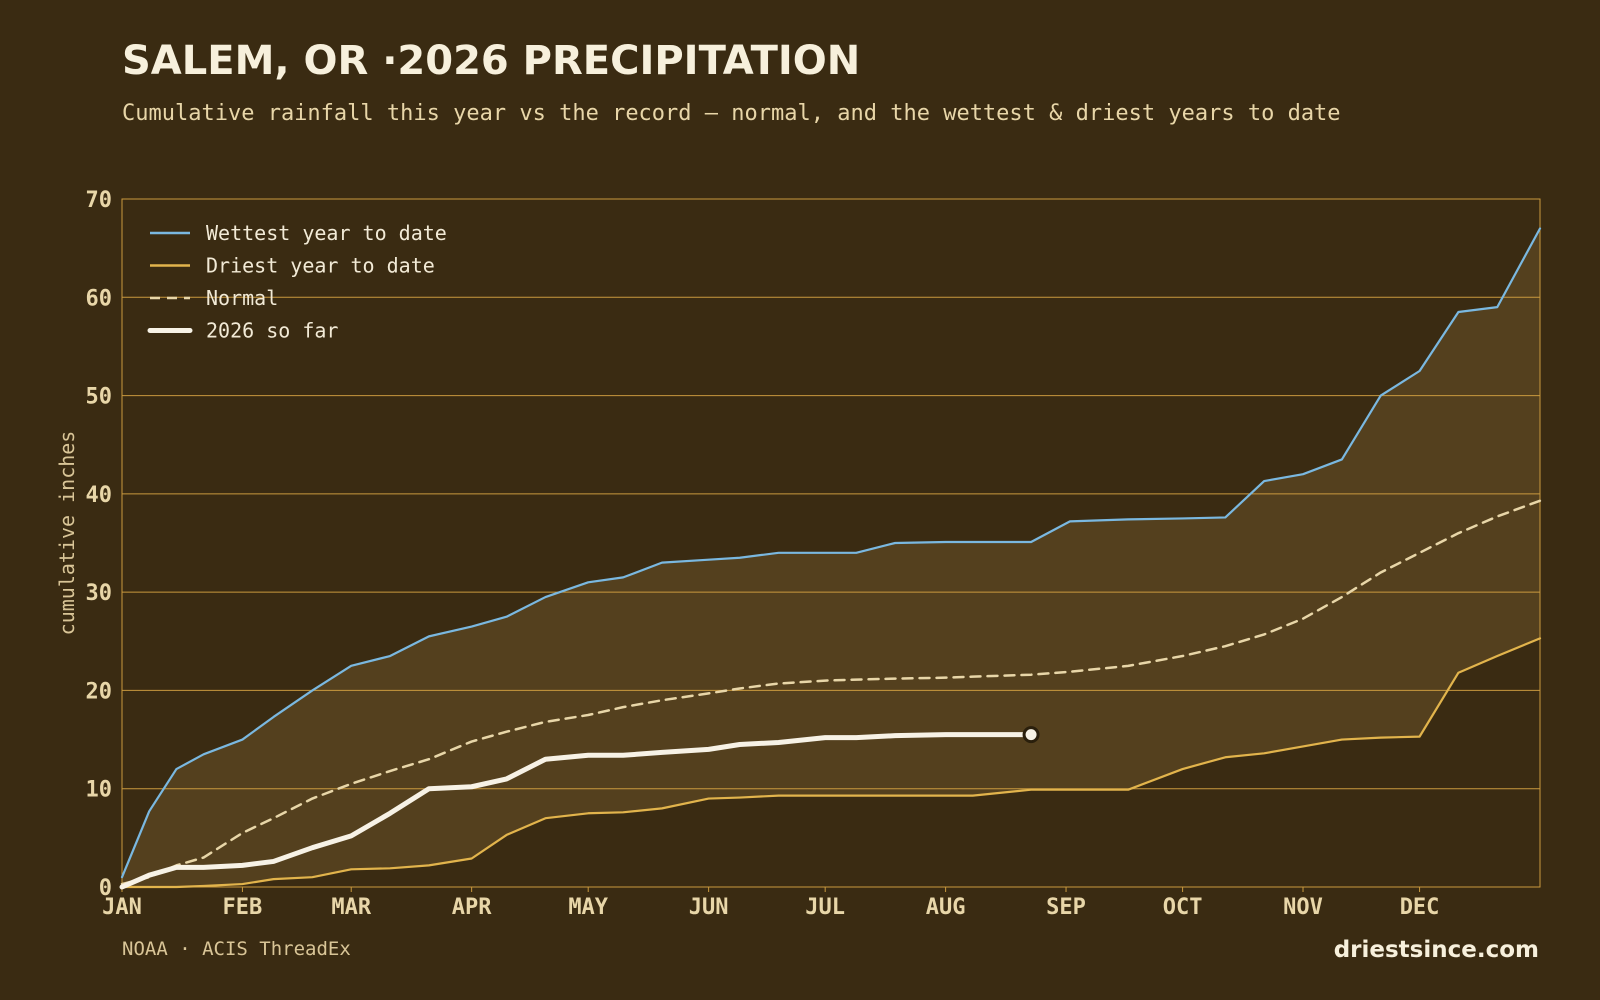  I want to click on x-tick-label: JUN, so click(709, 907).